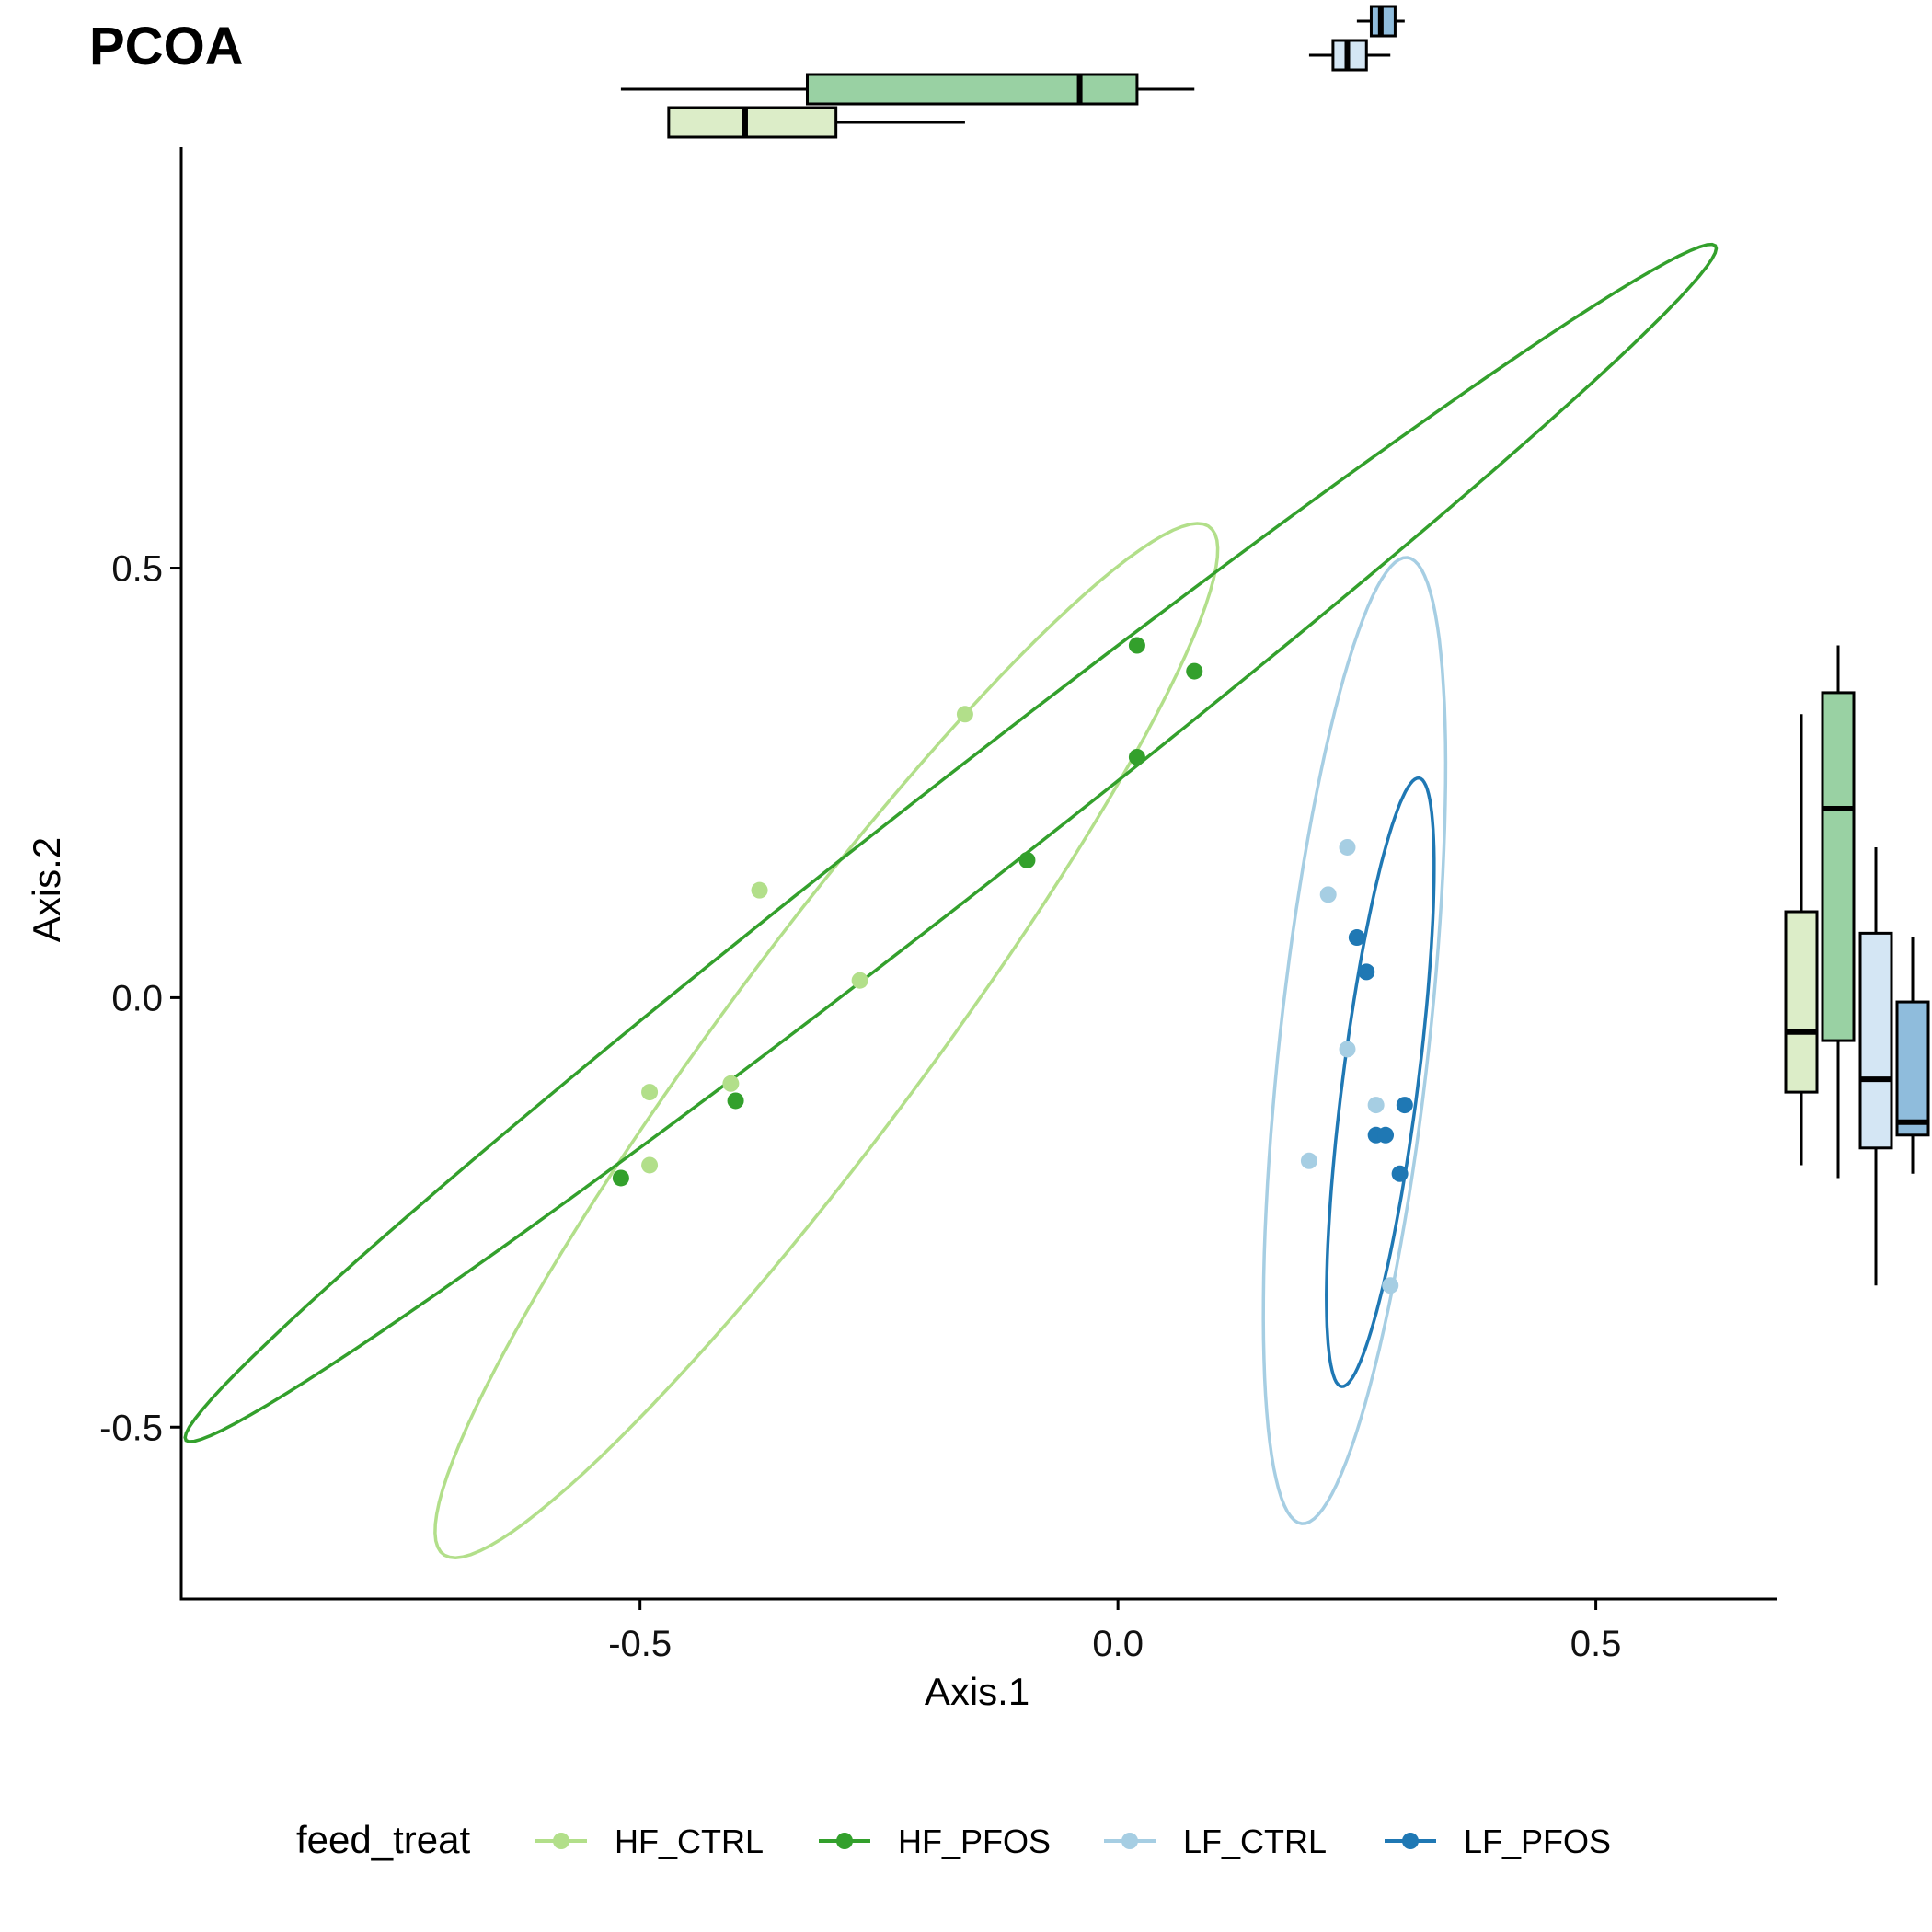 This screenshot has height=1932, width=1932. I want to click on legend-label: HF_PFOS, so click(974, 1841).